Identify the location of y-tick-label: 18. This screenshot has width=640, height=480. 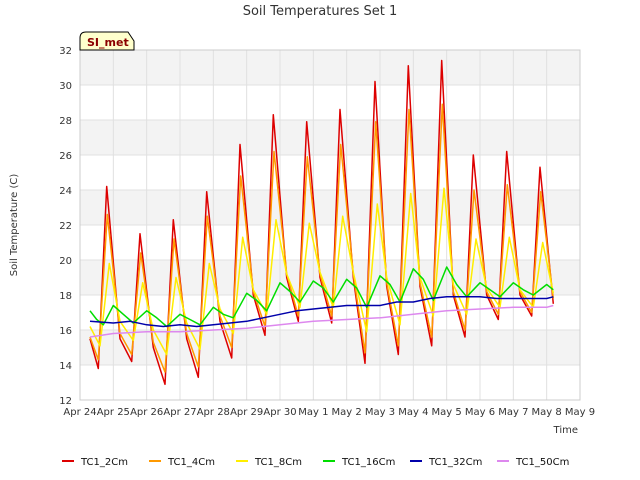
(65, 296).